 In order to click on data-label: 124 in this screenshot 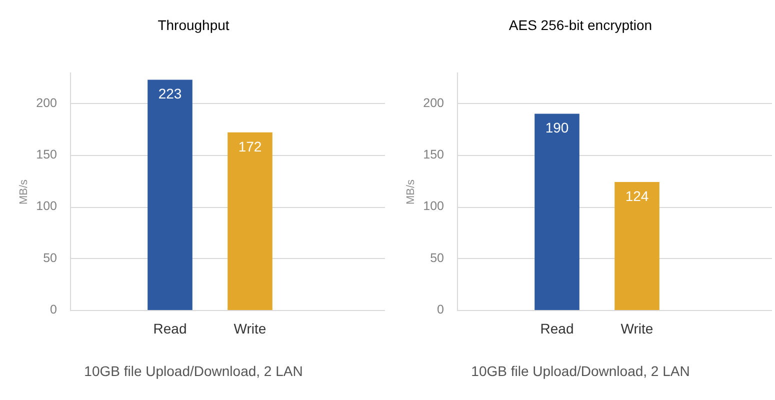, I will do `click(637, 196)`.